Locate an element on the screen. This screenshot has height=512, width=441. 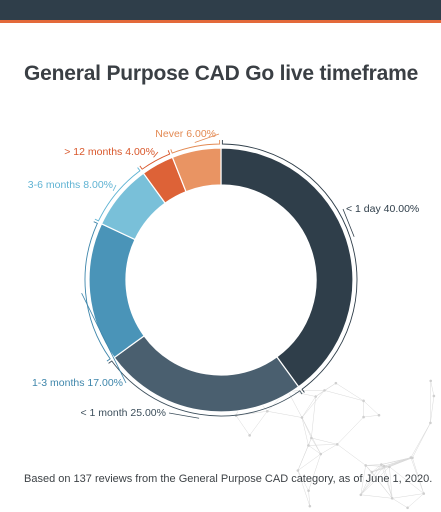
slice-1-day is located at coordinates (287, 267).